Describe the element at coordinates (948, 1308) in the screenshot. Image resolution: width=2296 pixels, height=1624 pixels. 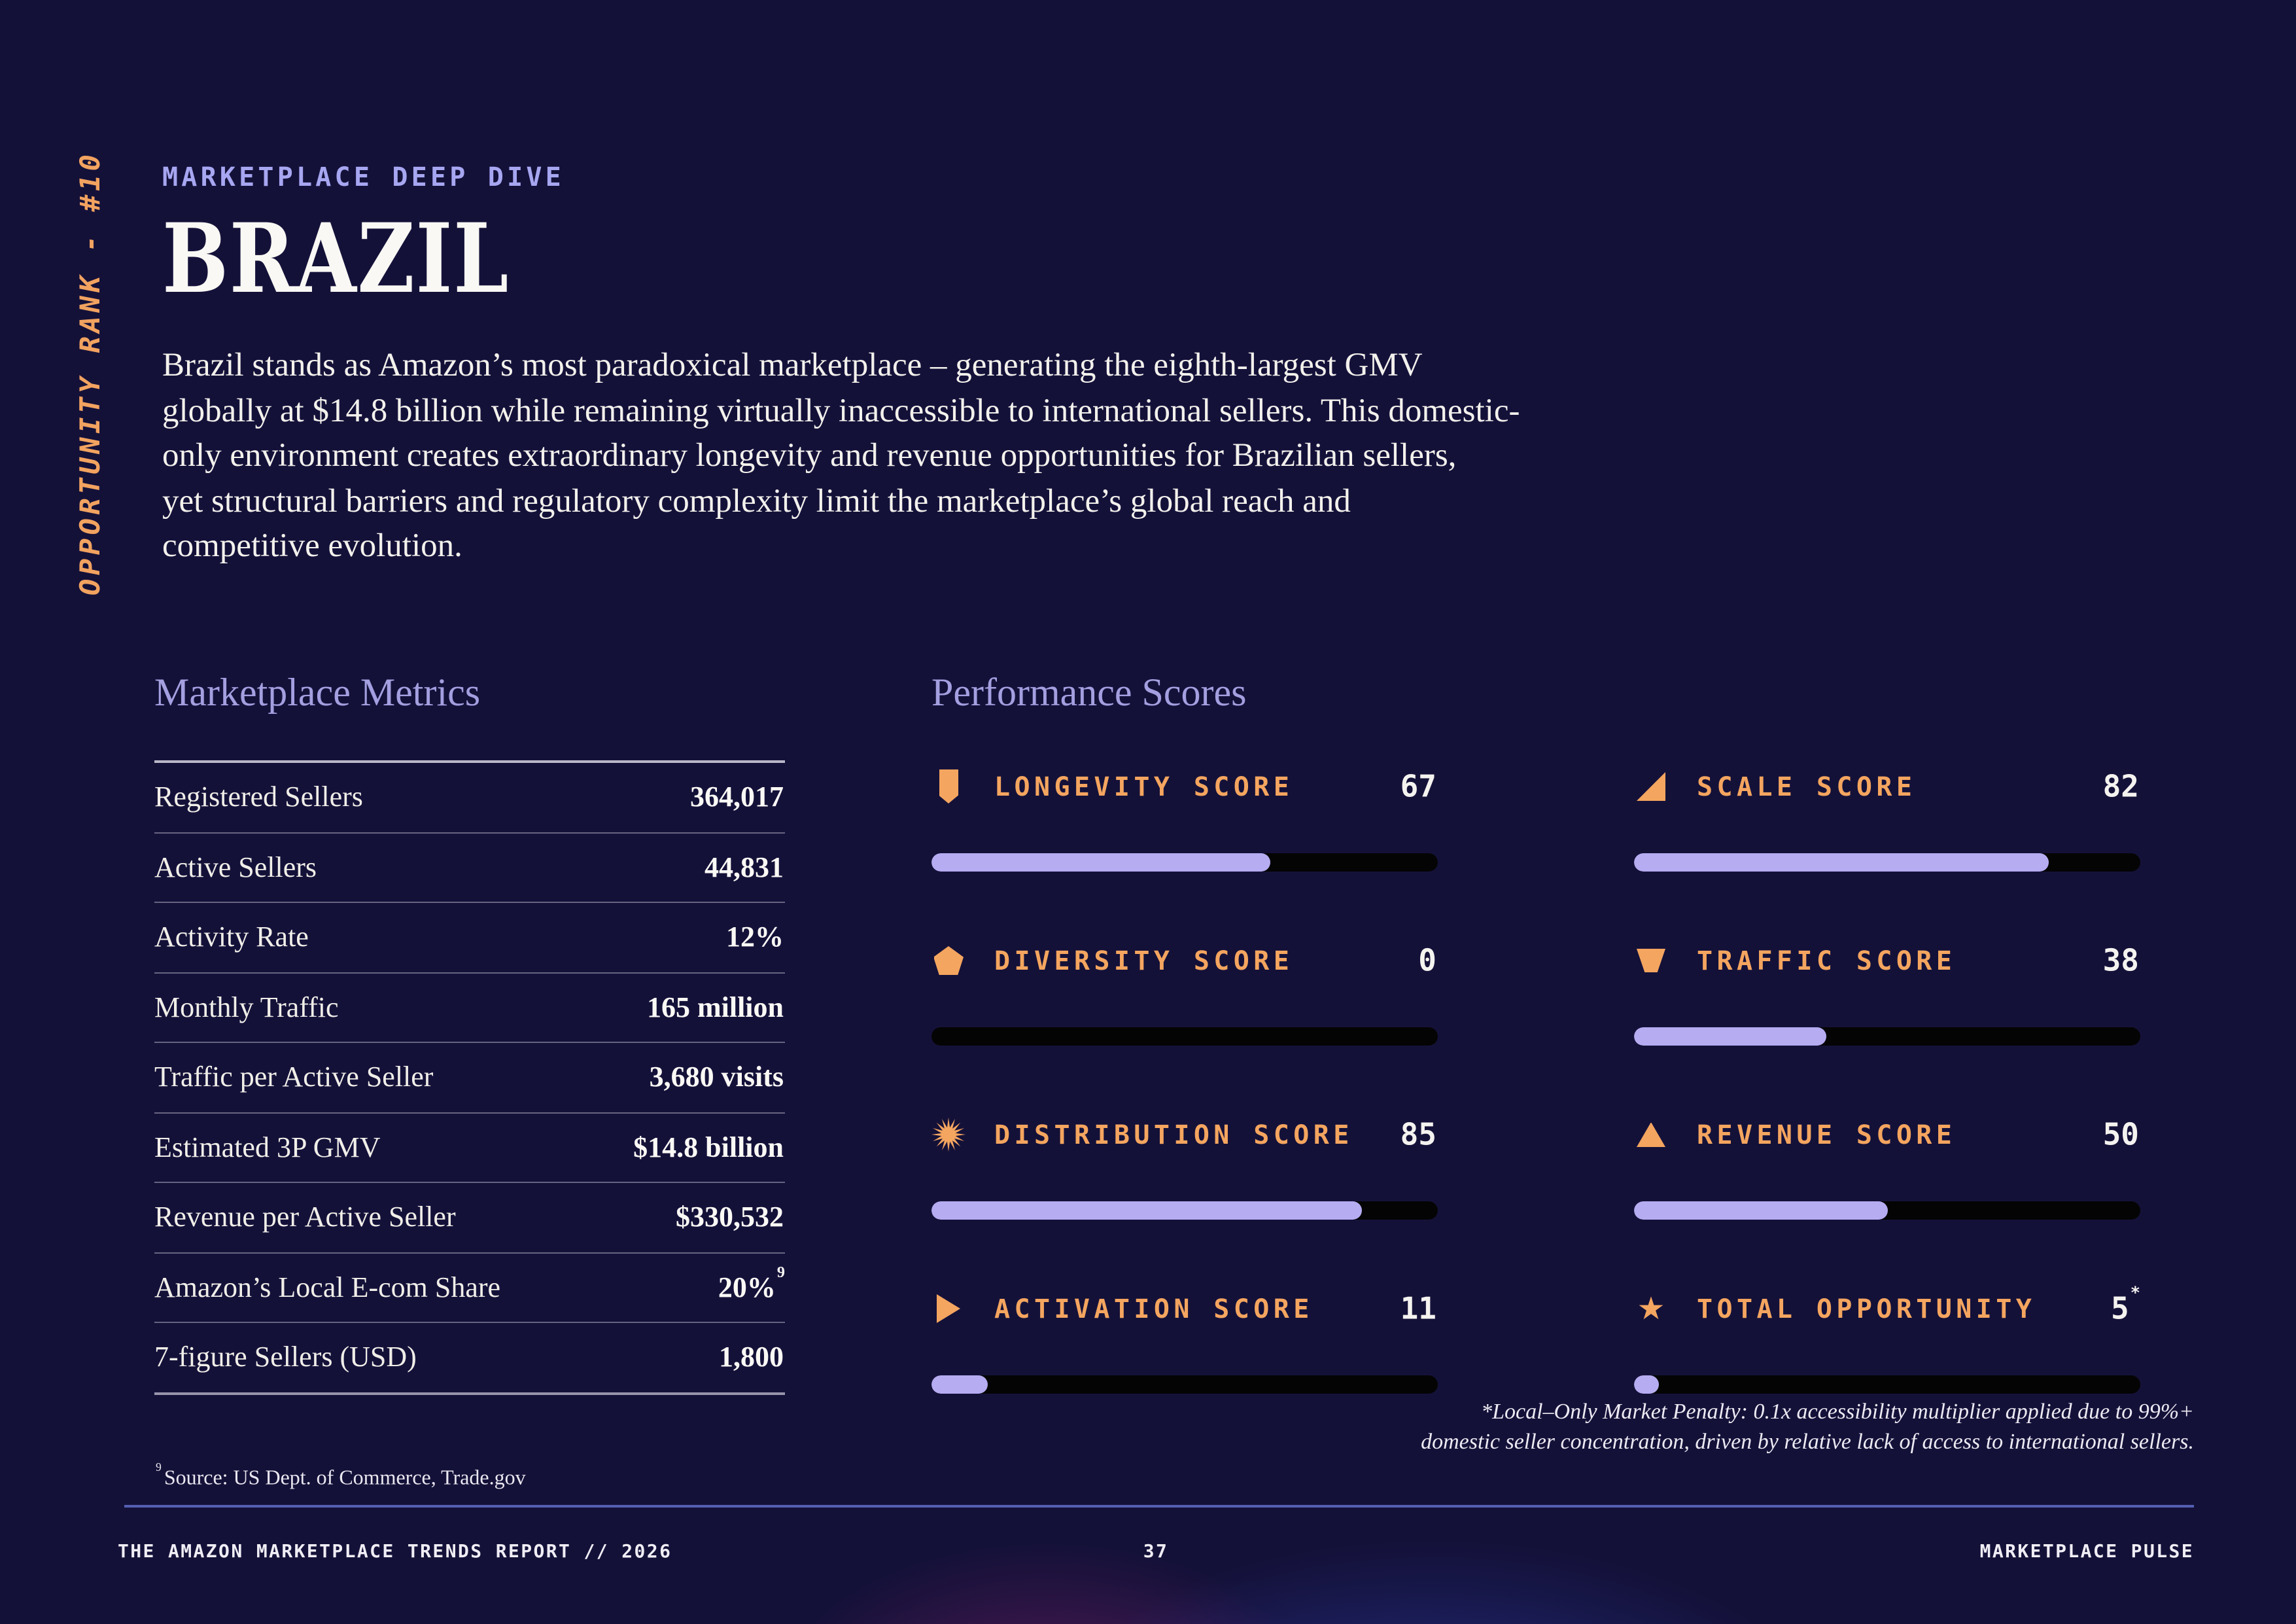
I see `play-icon` at that location.